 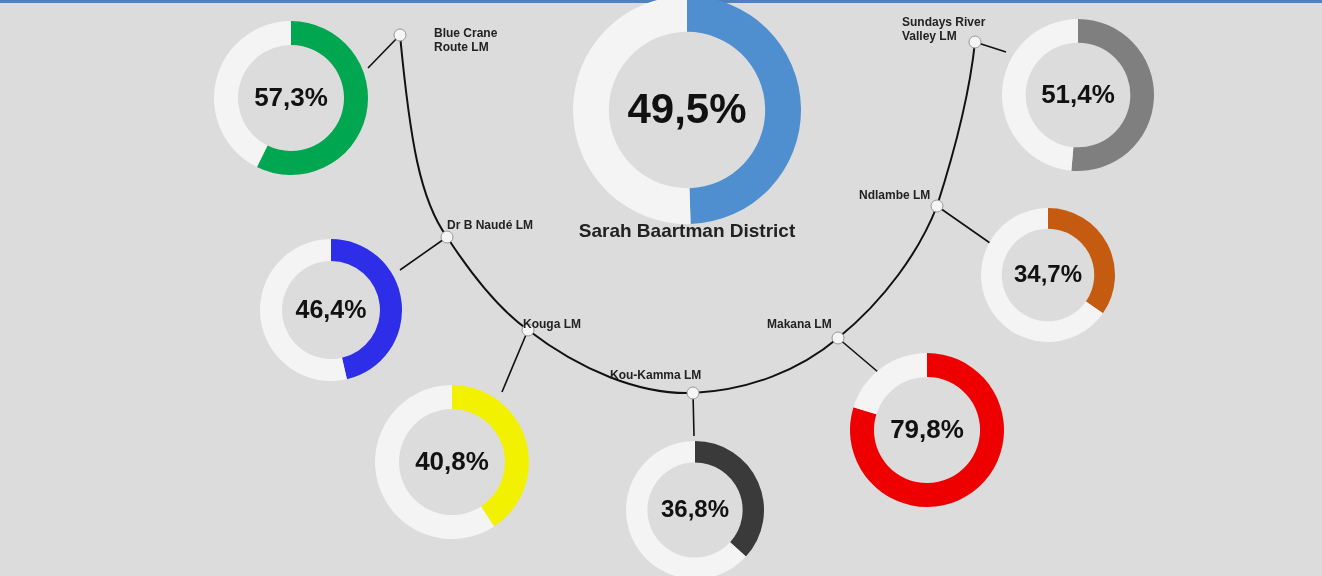 What do you see at coordinates (1078, 94) in the screenshot?
I see `data-label: 51,4%` at bounding box center [1078, 94].